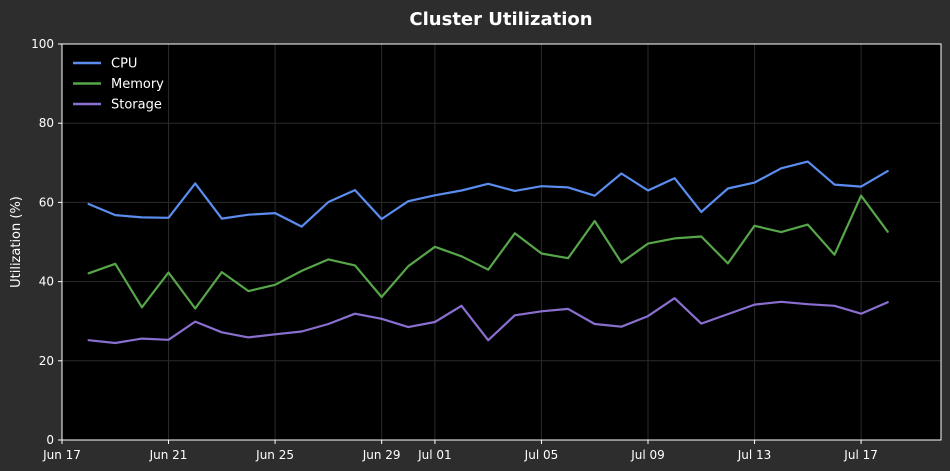 This screenshot has width=950, height=471. Describe the element at coordinates (488, 321) in the screenshot. I see `series-line-storage` at that location.